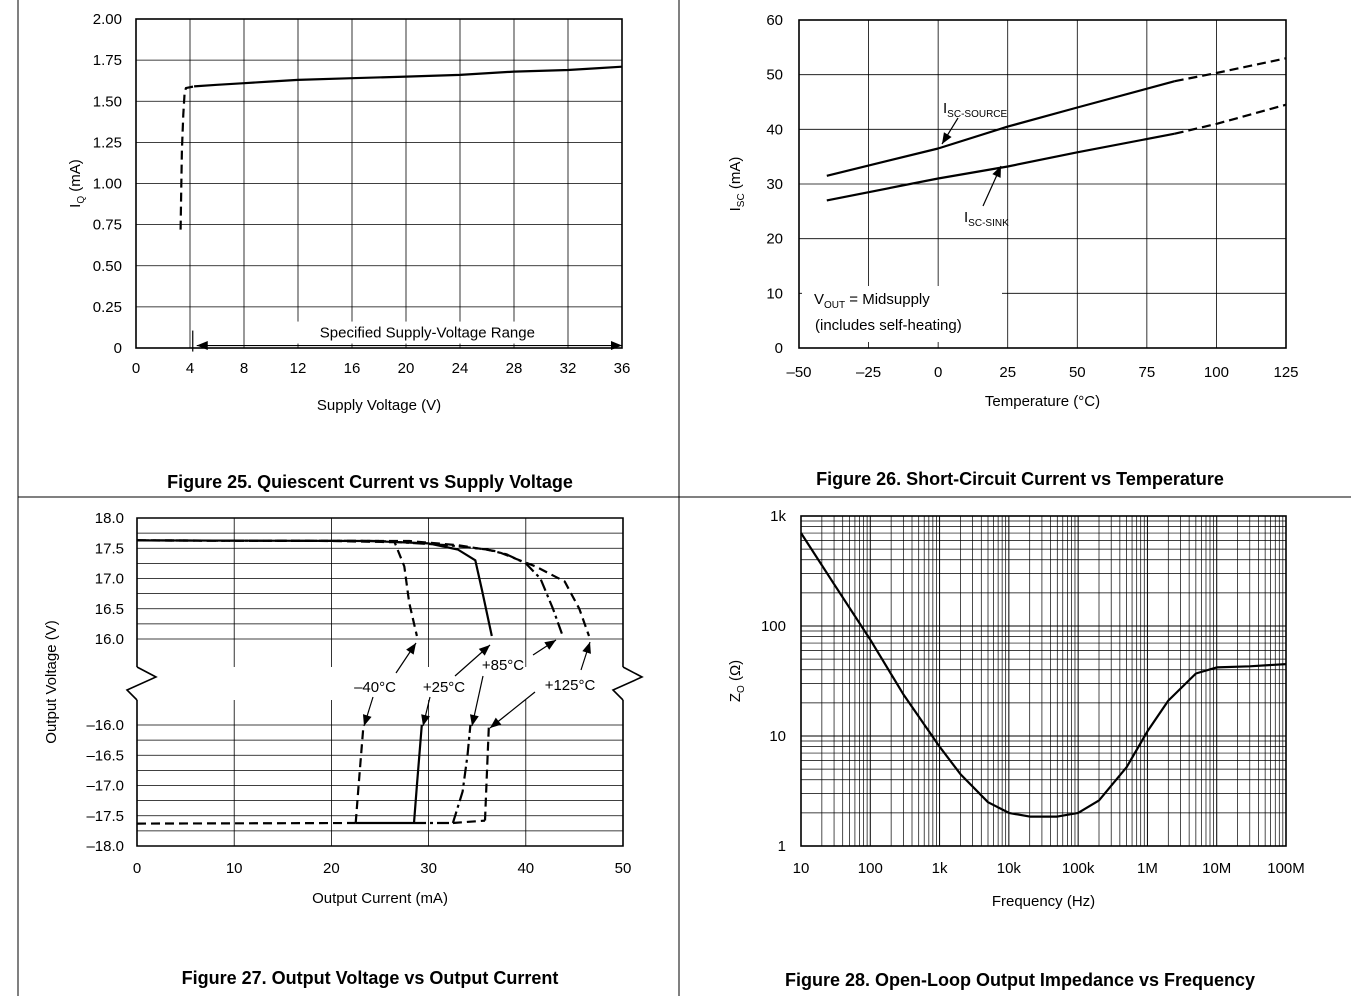 This screenshot has width=1351, height=996. What do you see at coordinates (616, 346) in the screenshot?
I see `fig25-range-arrow-right` at bounding box center [616, 346].